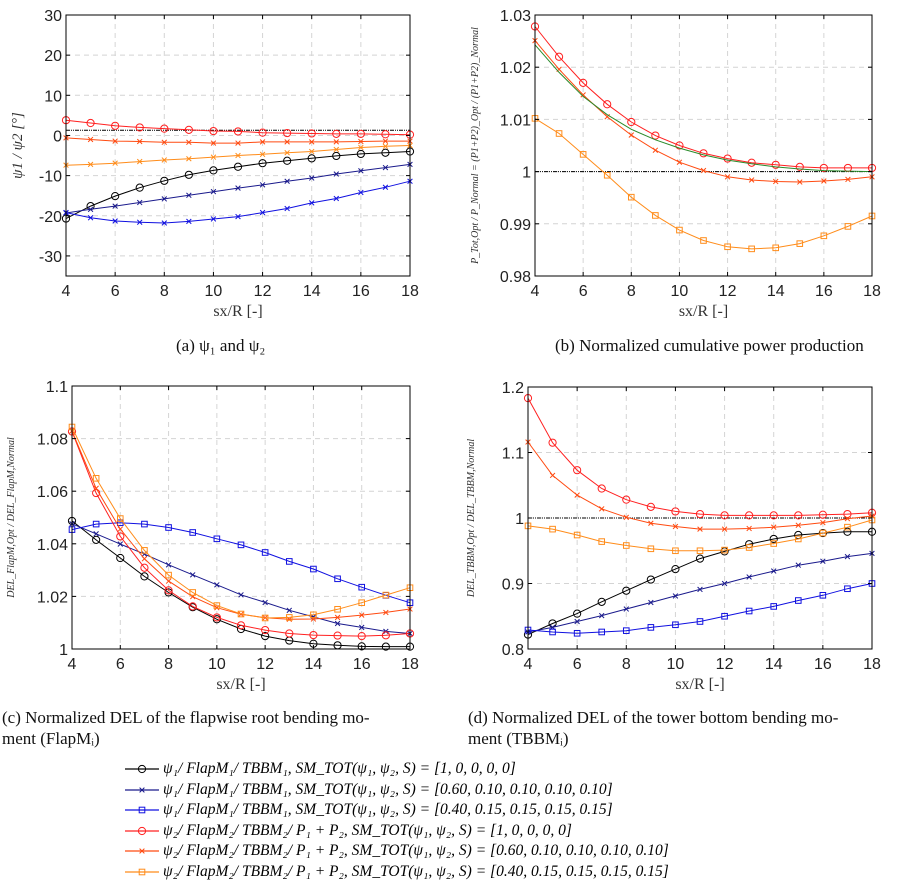  Describe the element at coordinates (66, 291) in the screenshot. I see `x-tick-label: 4` at that location.